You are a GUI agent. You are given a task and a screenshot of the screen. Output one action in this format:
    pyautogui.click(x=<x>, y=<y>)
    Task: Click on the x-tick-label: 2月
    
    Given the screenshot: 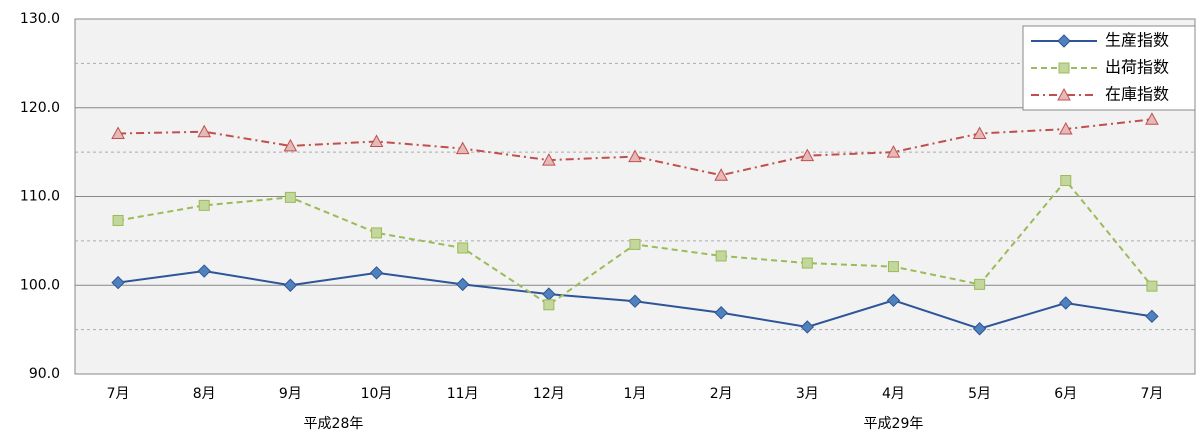 What is the action you would take?
    pyautogui.click(x=721, y=394)
    